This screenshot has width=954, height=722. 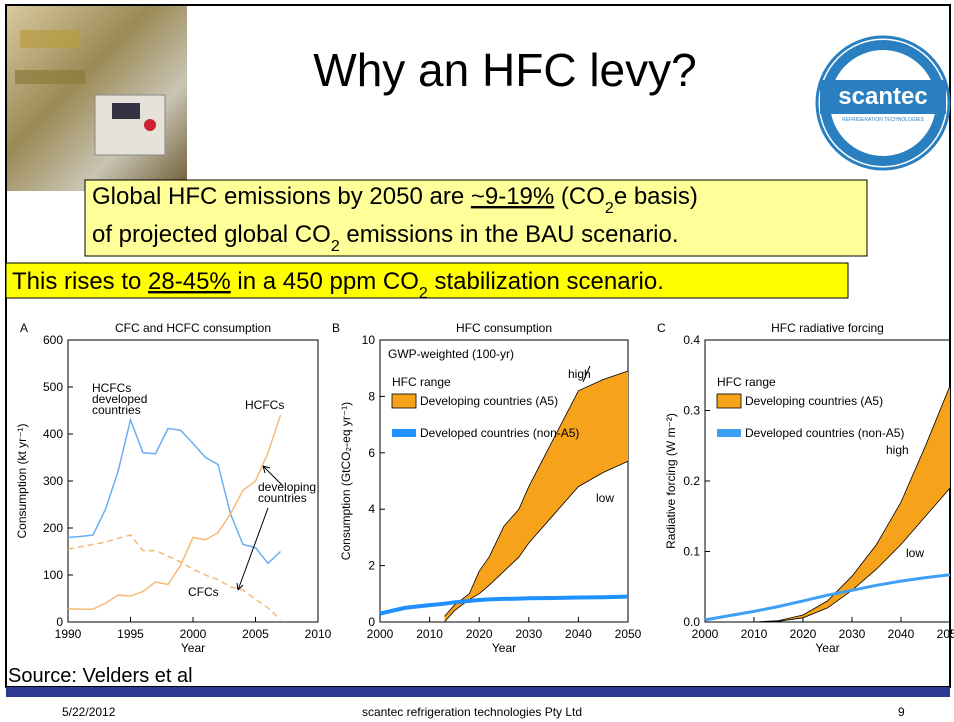 I want to click on y-tick-label: 6, so click(x=371, y=453).